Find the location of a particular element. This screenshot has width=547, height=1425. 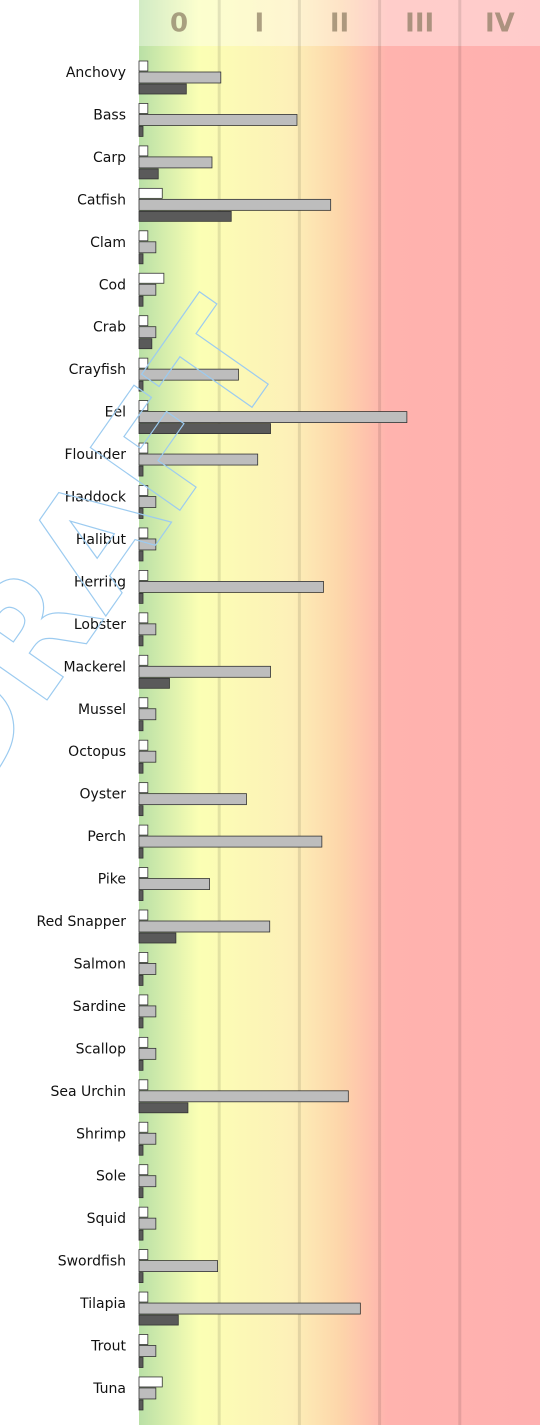

category-label: Scallop is located at coordinates (101, 1049).